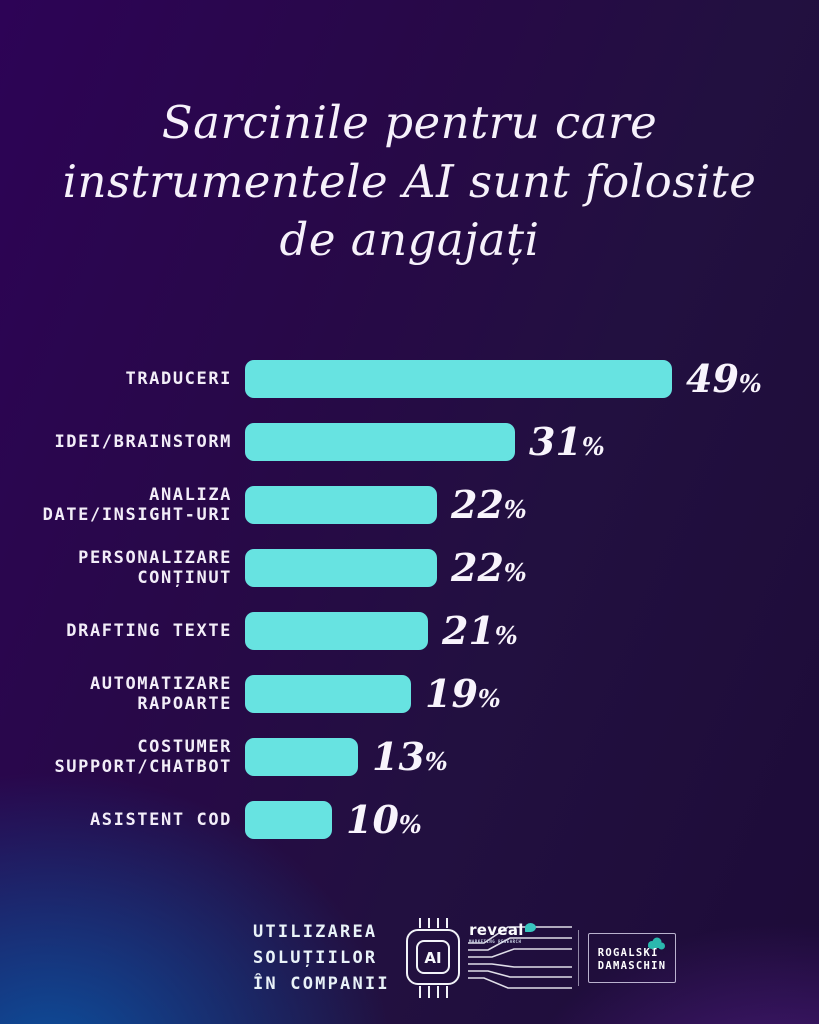 The width and height of the screenshot is (819, 1024). What do you see at coordinates (724, 378) in the screenshot?
I see `value-label: 49%` at bounding box center [724, 378].